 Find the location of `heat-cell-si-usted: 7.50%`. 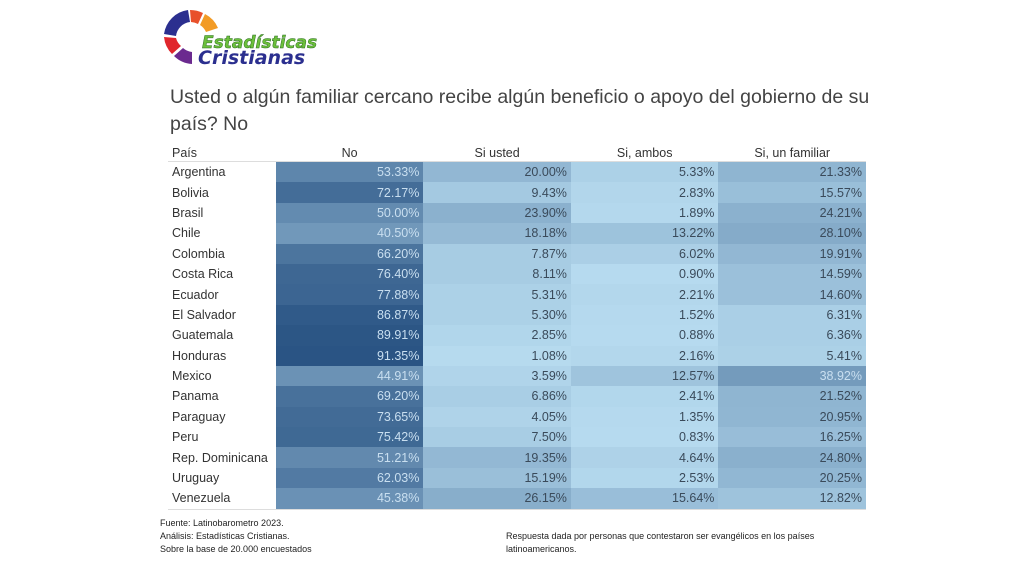

heat-cell-si-usted: 7.50% is located at coordinates (497, 437).